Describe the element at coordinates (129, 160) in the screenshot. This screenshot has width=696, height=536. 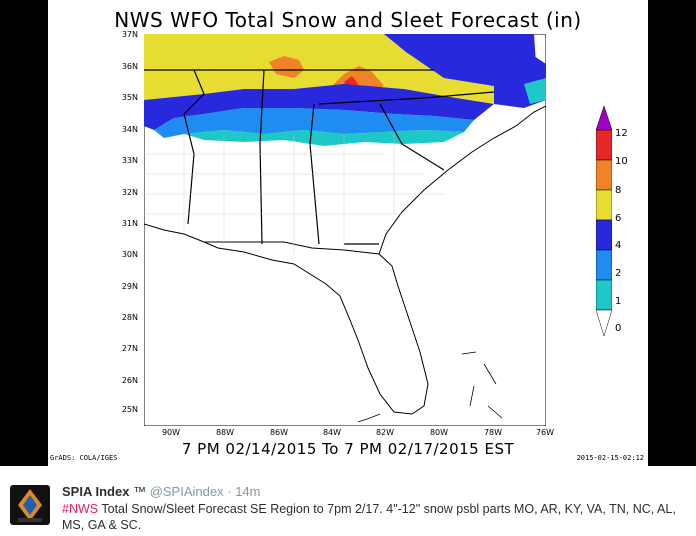
I see `lat-label: 33N` at that location.